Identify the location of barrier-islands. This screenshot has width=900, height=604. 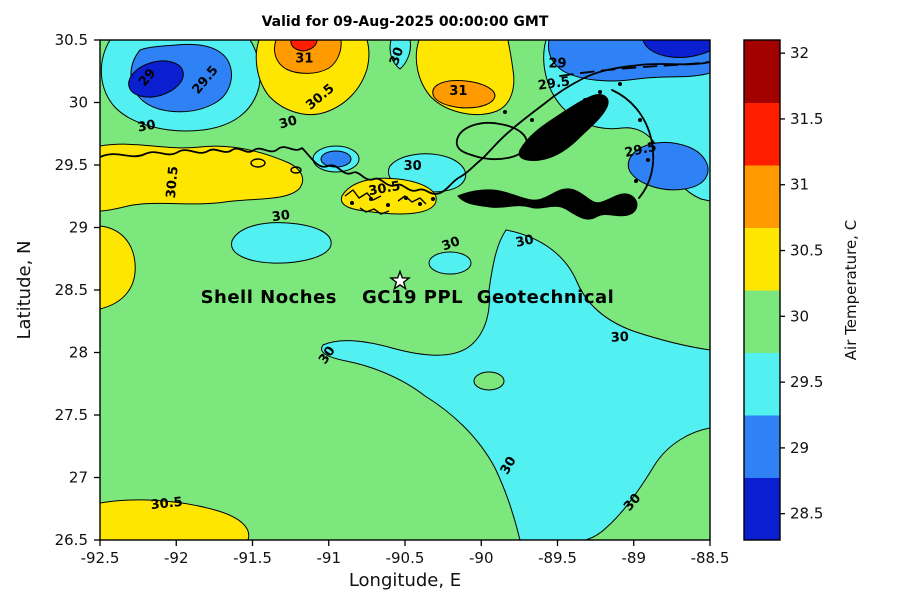
(634, 69).